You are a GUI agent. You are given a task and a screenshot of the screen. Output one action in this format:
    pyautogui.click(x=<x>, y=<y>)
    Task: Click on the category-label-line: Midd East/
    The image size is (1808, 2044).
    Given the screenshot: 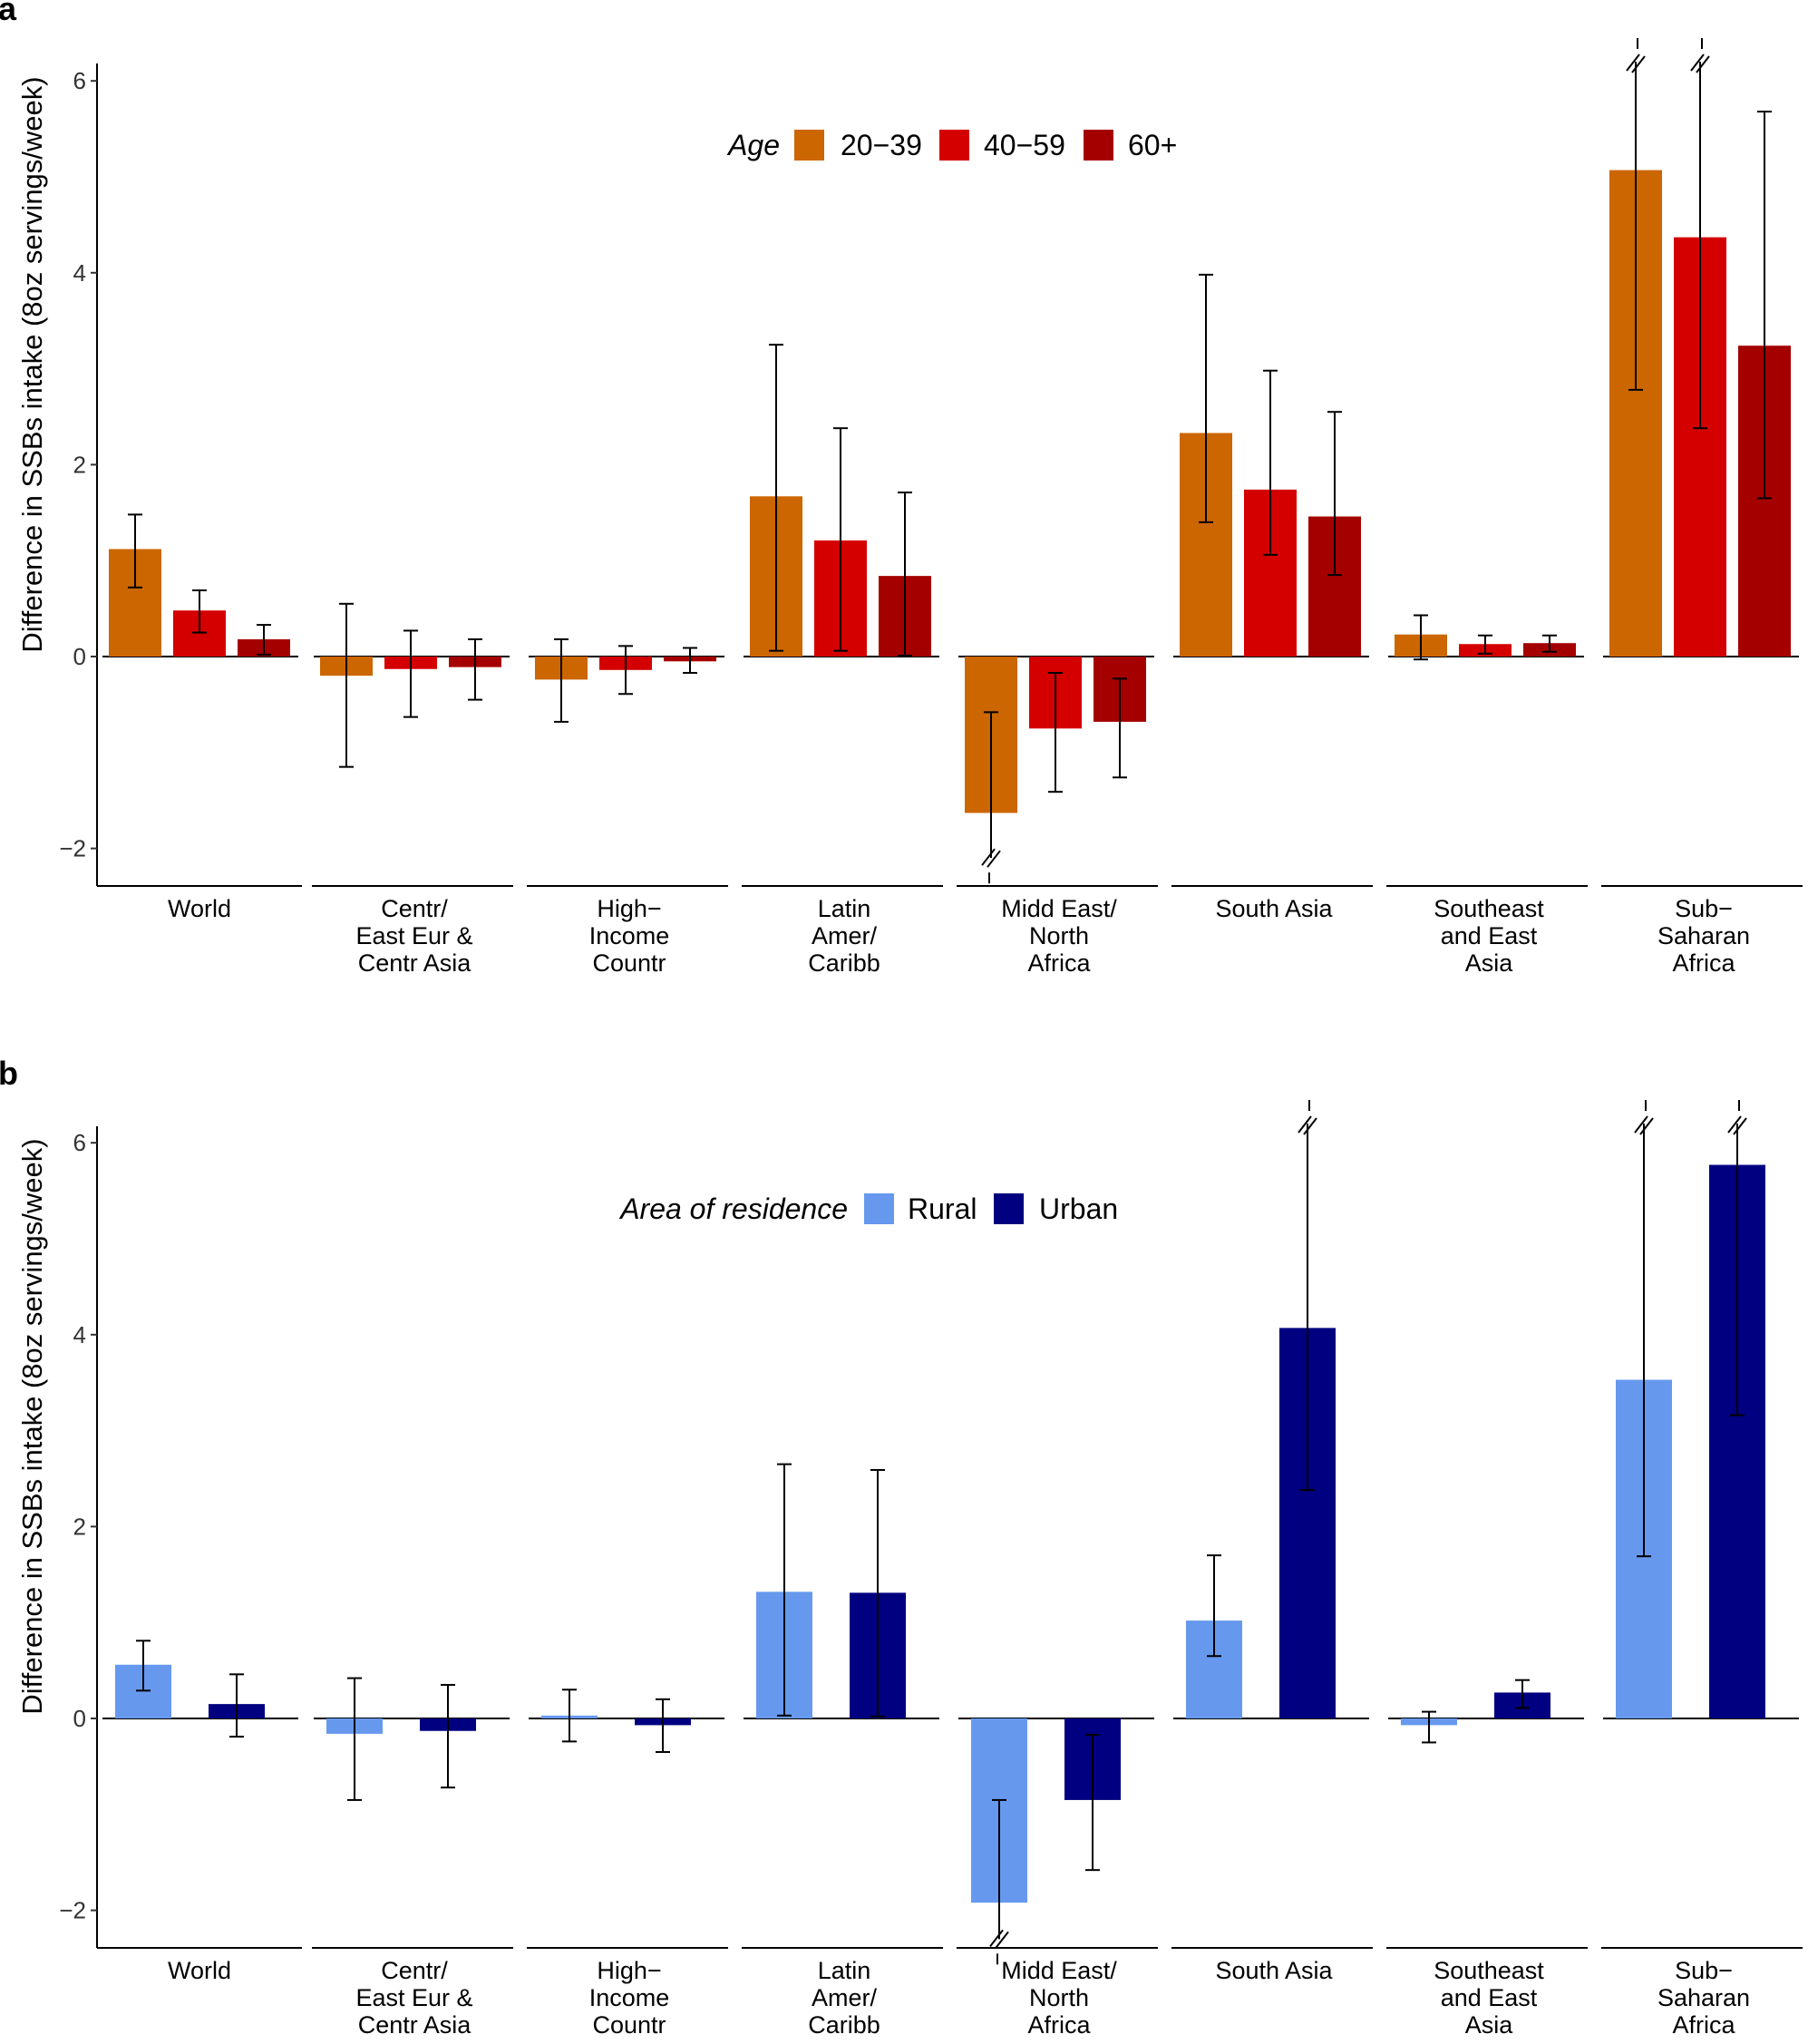 What is the action you would take?
    pyautogui.click(x=1059, y=1970)
    